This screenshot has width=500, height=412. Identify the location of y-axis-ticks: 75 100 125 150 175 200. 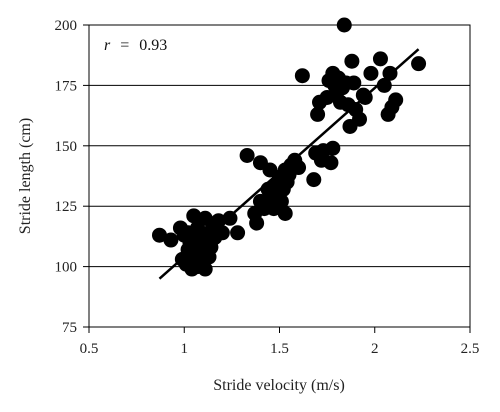
(72, 177).